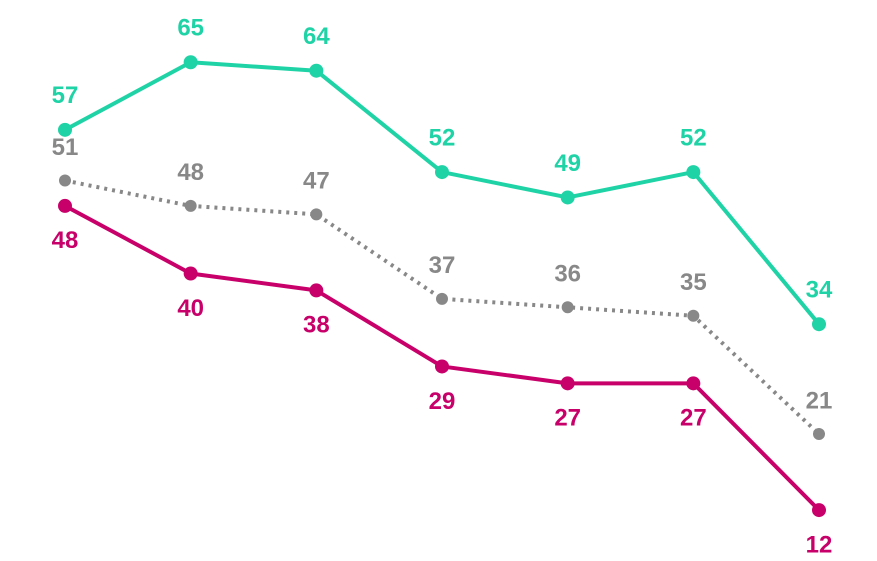 Image resolution: width=877 pixels, height=561 pixels. I want to click on data-label: 65, so click(190, 28).